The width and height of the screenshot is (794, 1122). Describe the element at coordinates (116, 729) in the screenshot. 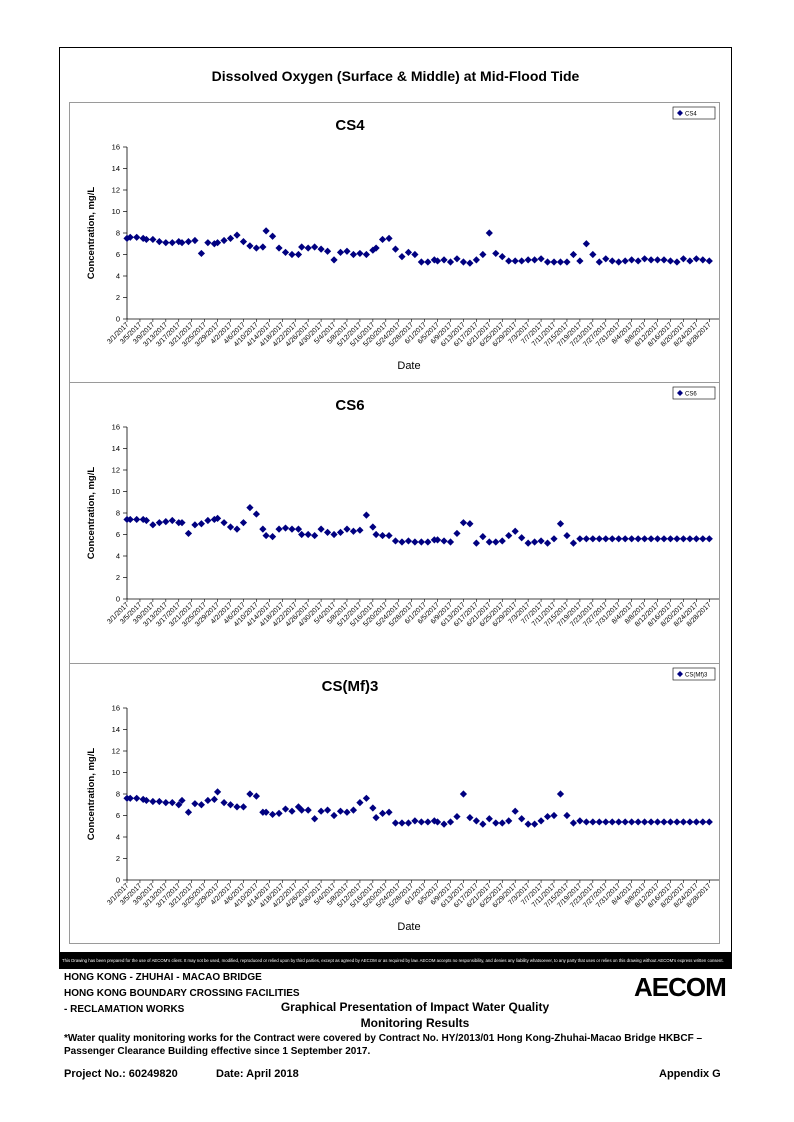

I see `y-tick-label: 14` at that location.